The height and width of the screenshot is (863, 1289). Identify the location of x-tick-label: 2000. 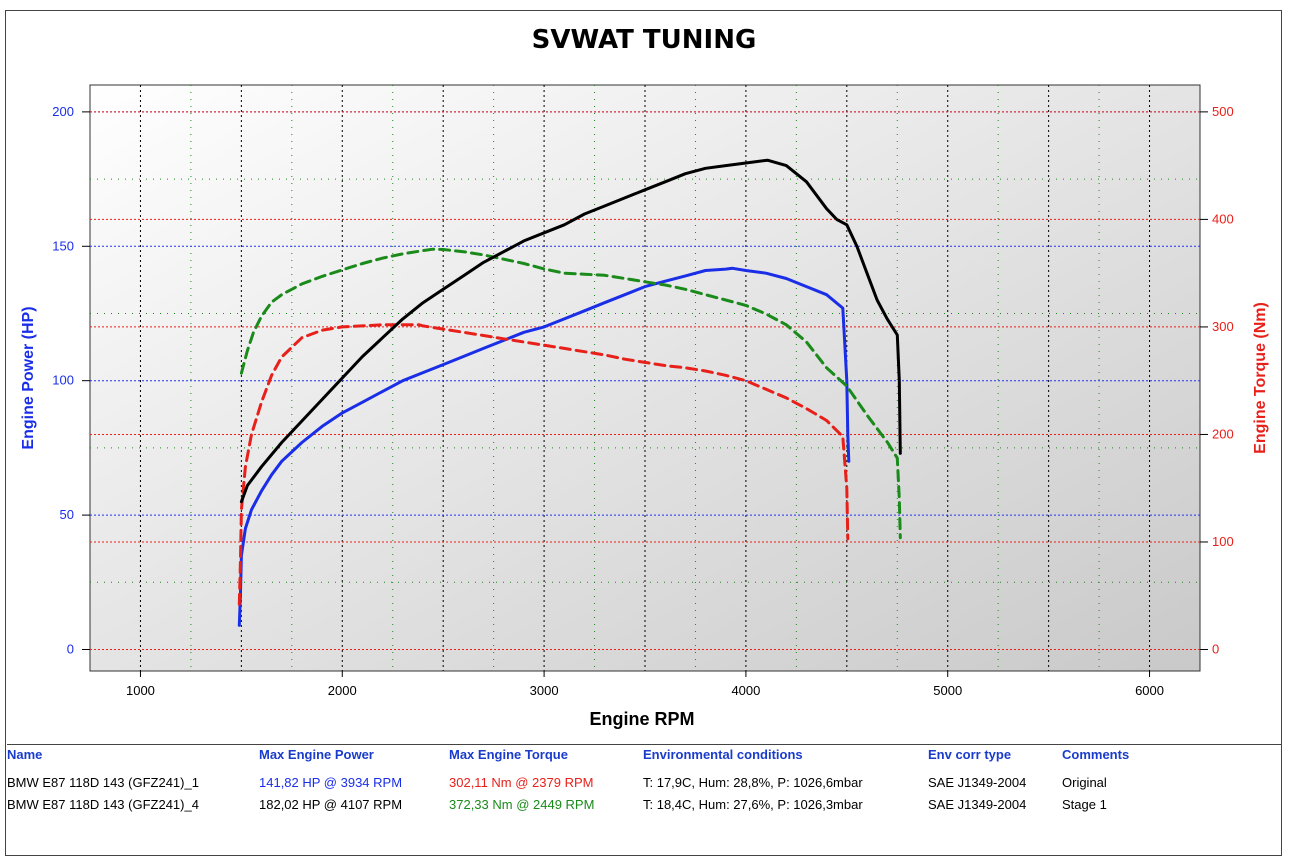
(342, 690).